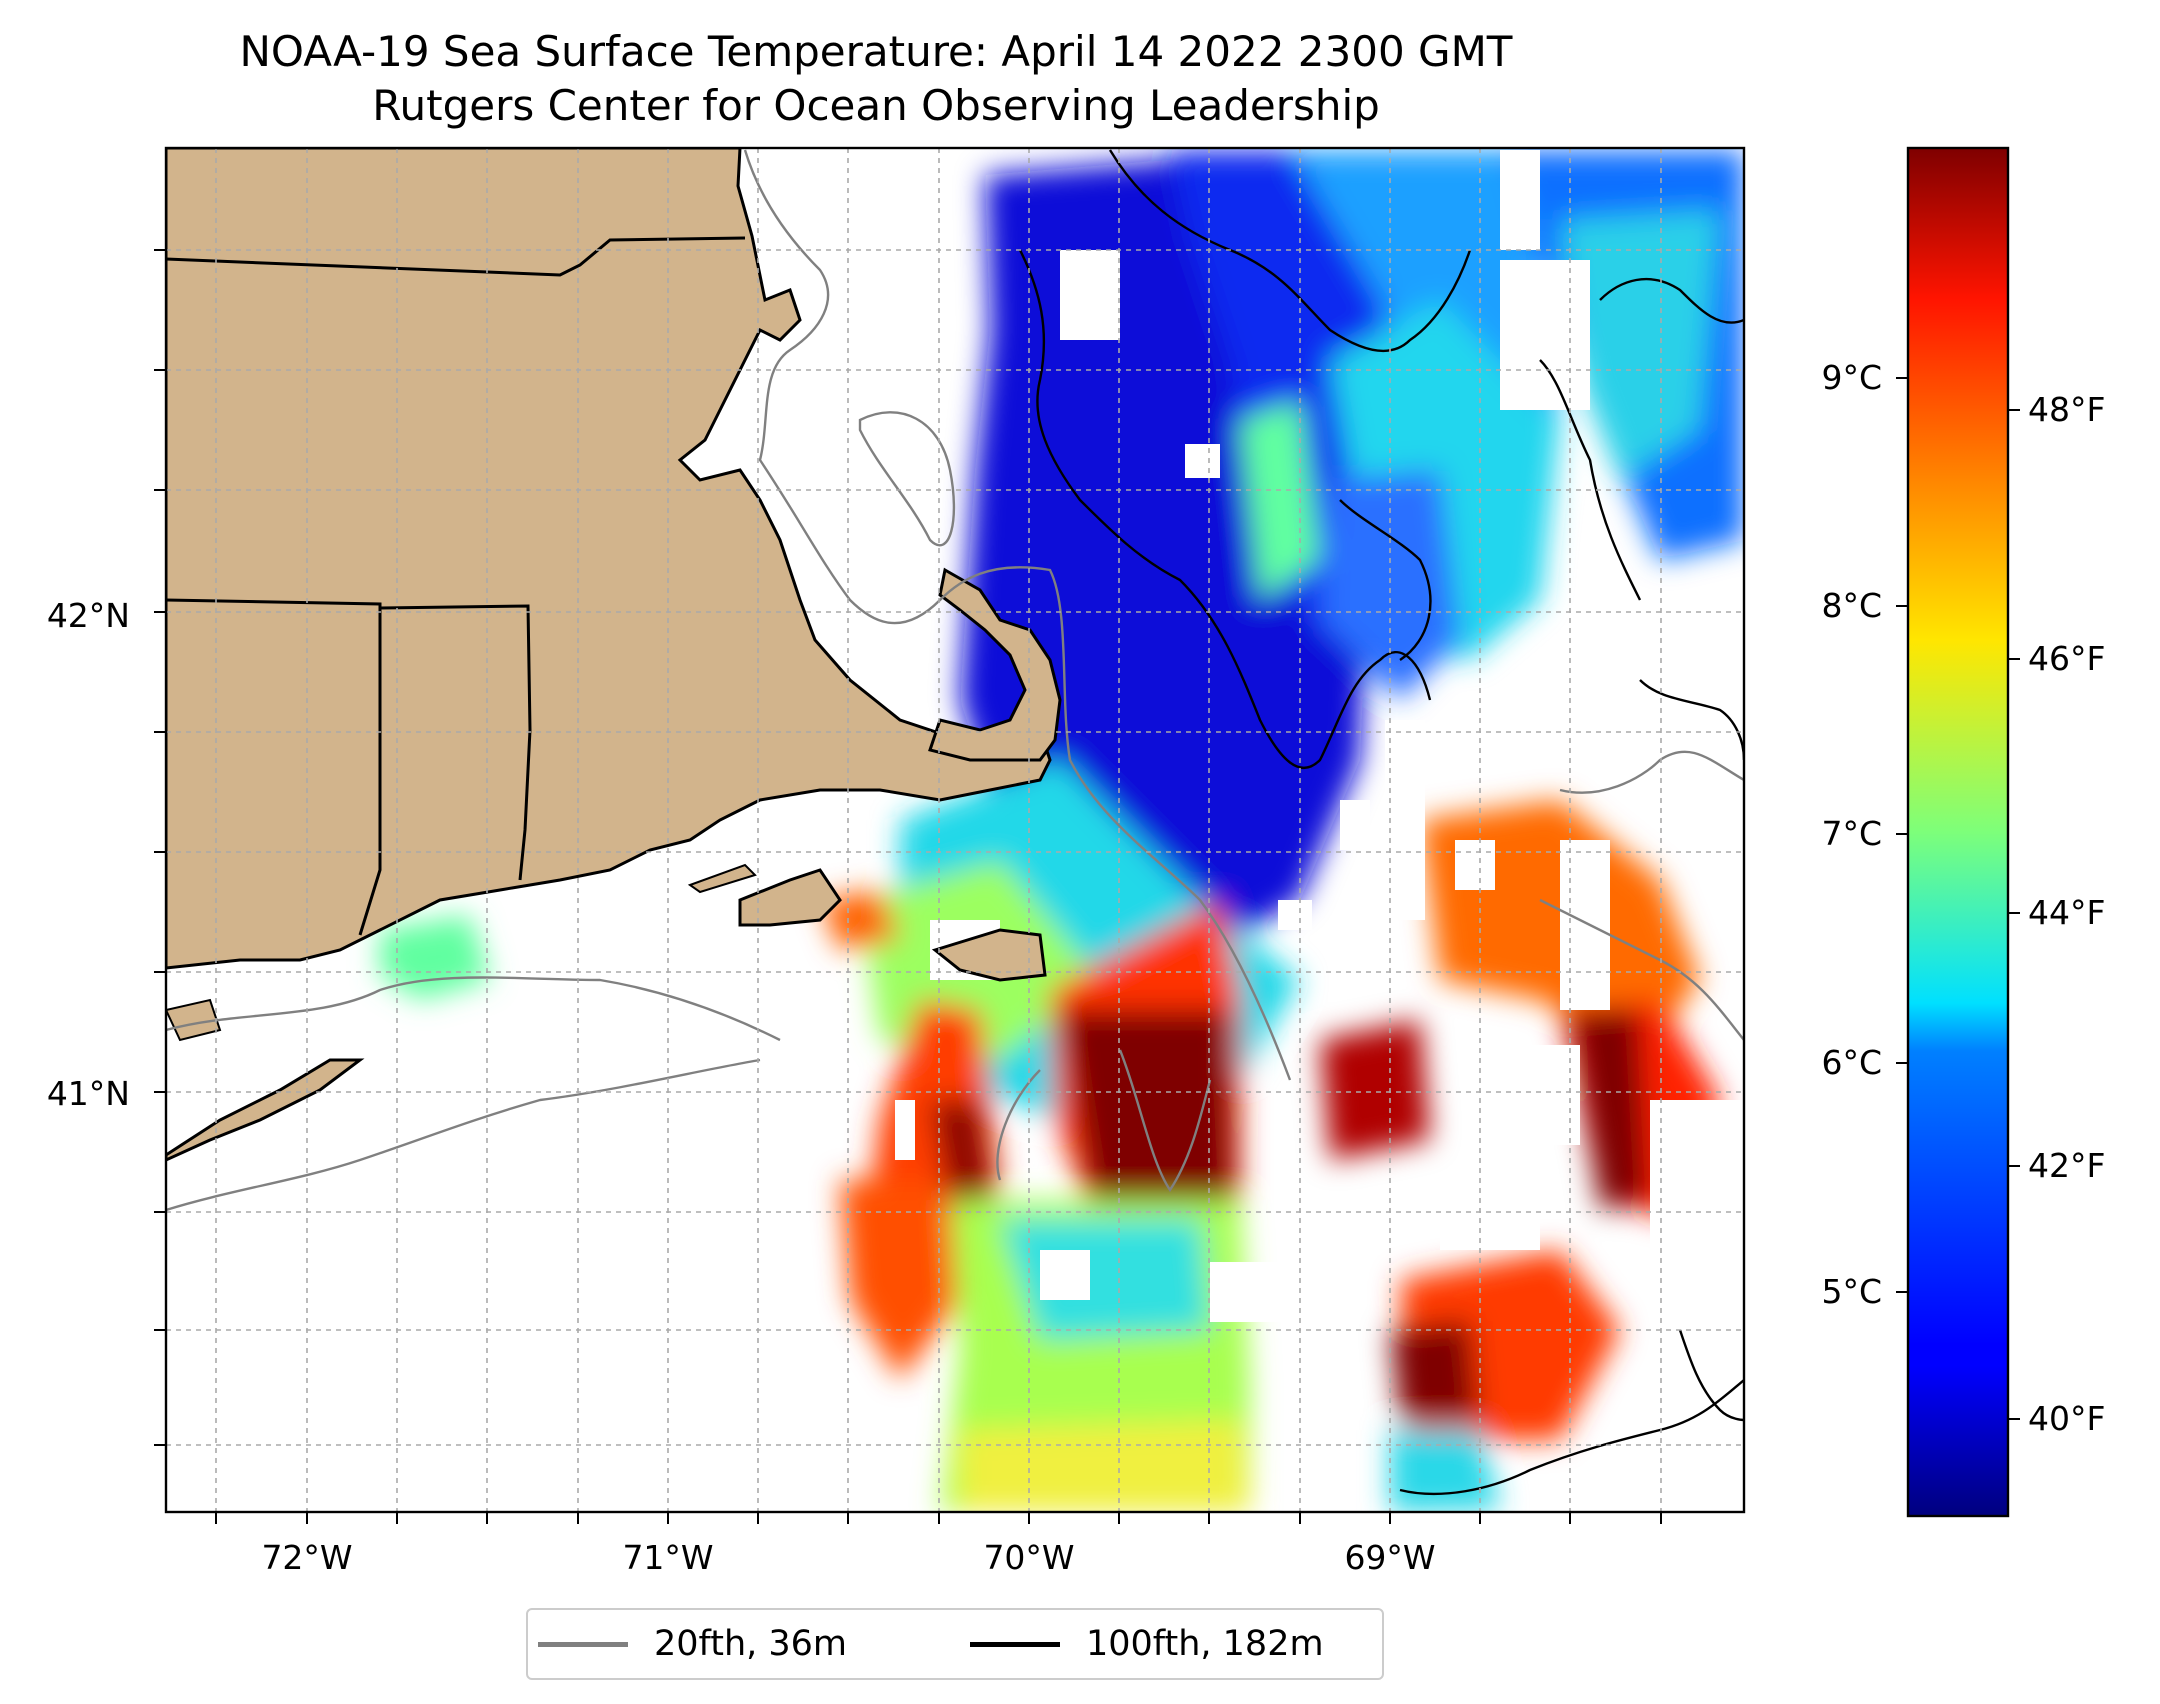 Image resolution: width=2160 pixels, height=1704 pixels. Describe the element at coordinates (583, 1644) in the screenshot. I see `legend-swatch-grey-line` at that location.